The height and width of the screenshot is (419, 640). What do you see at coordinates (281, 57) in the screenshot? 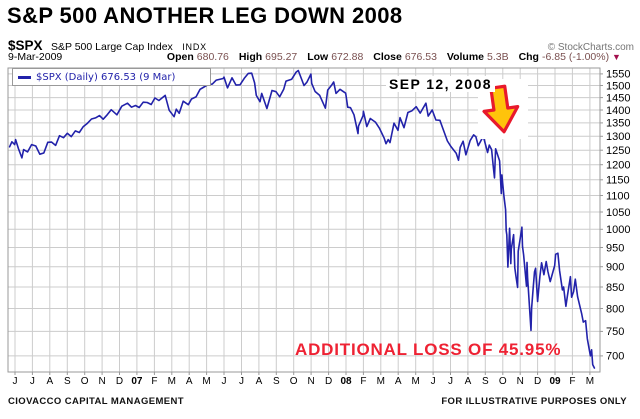
I see `quote-value: 695.27` at bounding box center [281, 57].